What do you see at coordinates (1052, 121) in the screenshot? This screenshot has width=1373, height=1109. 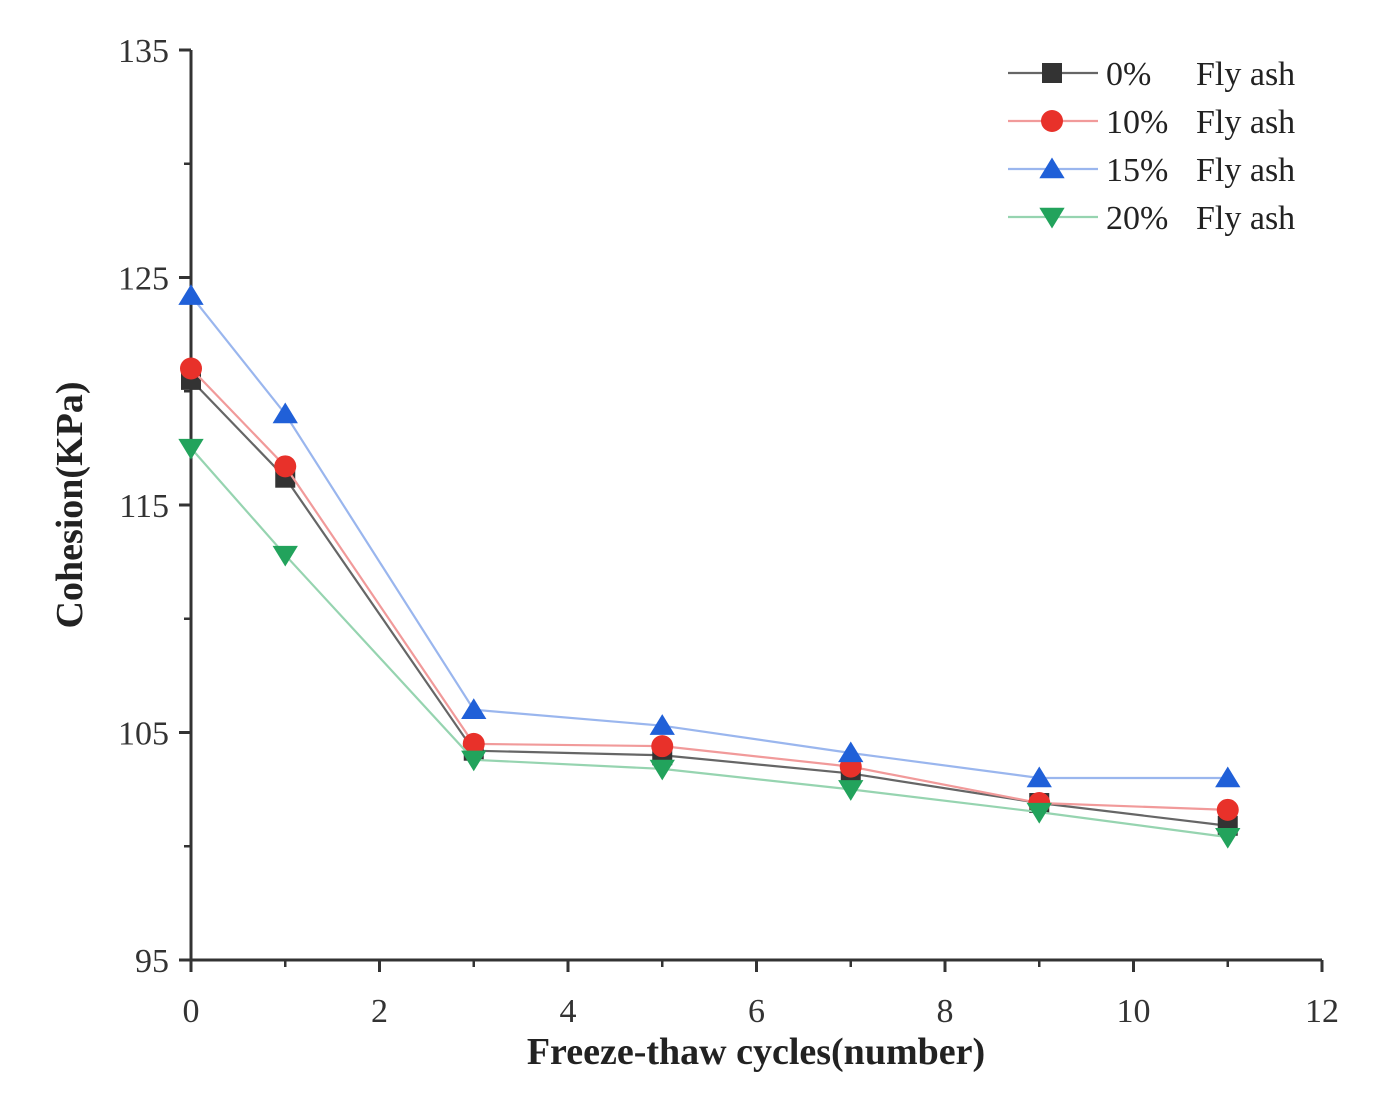 I see `legend-marker-circle` at bounding box center [1052, 121].